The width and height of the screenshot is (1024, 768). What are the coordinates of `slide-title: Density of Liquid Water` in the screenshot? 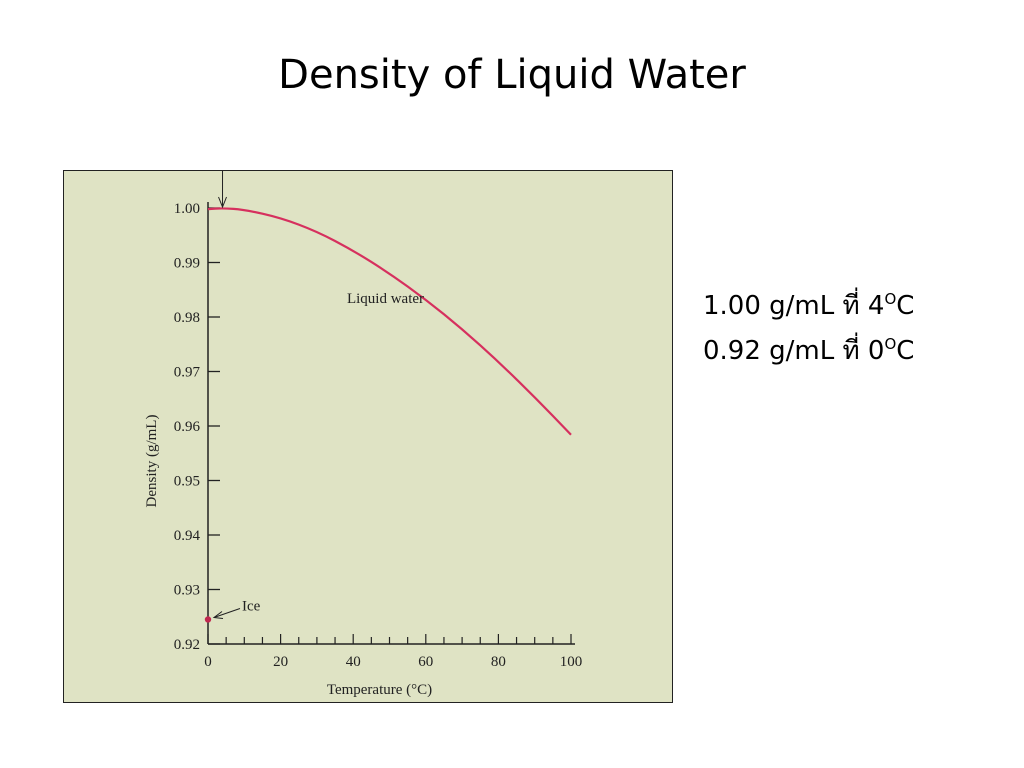 It's located at (512, 75).